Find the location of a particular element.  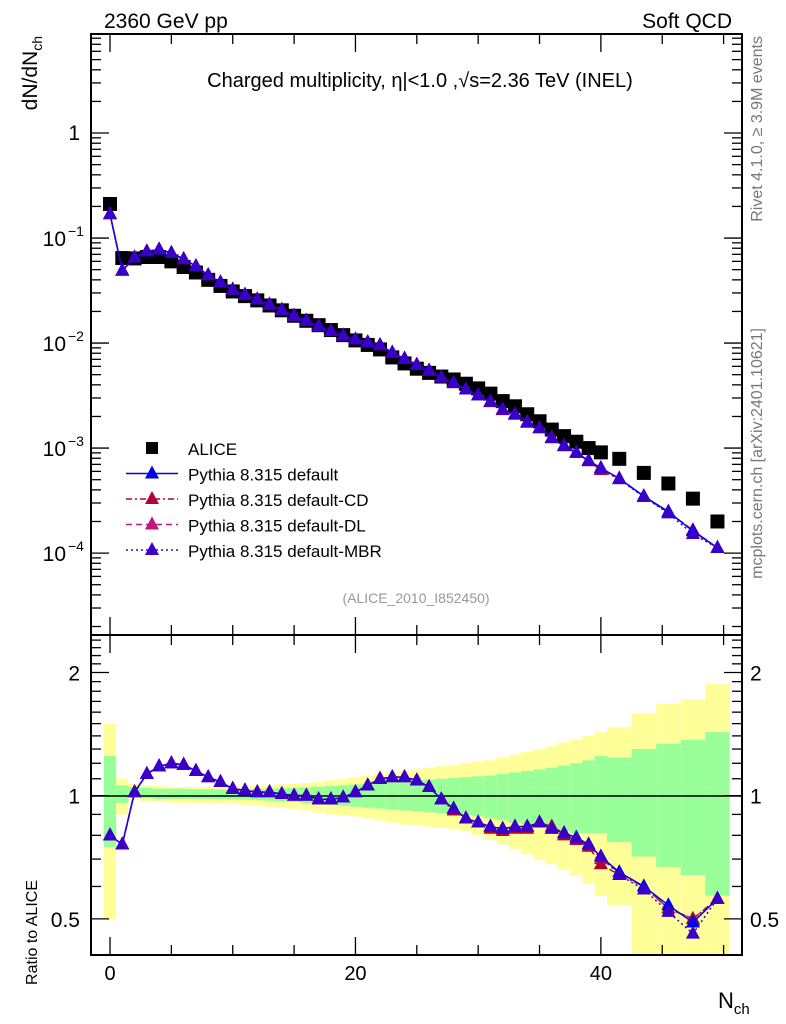

legend-label: Pythia 8.315 default-DL is located at coordinates (277, 526).